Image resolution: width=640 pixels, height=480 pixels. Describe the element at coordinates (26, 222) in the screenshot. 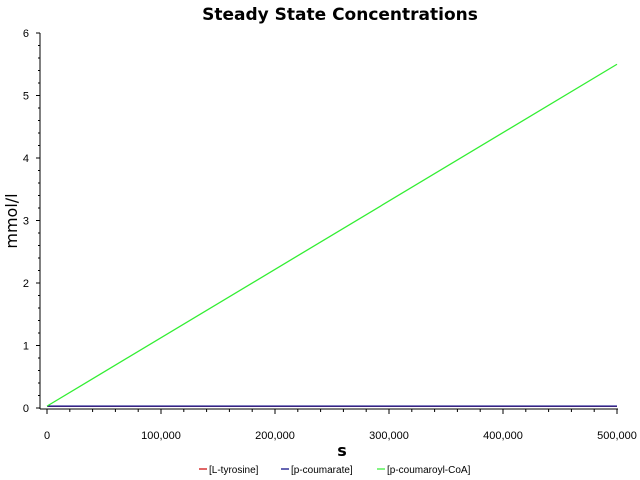

I see `y-tick-label: 3` at that location.